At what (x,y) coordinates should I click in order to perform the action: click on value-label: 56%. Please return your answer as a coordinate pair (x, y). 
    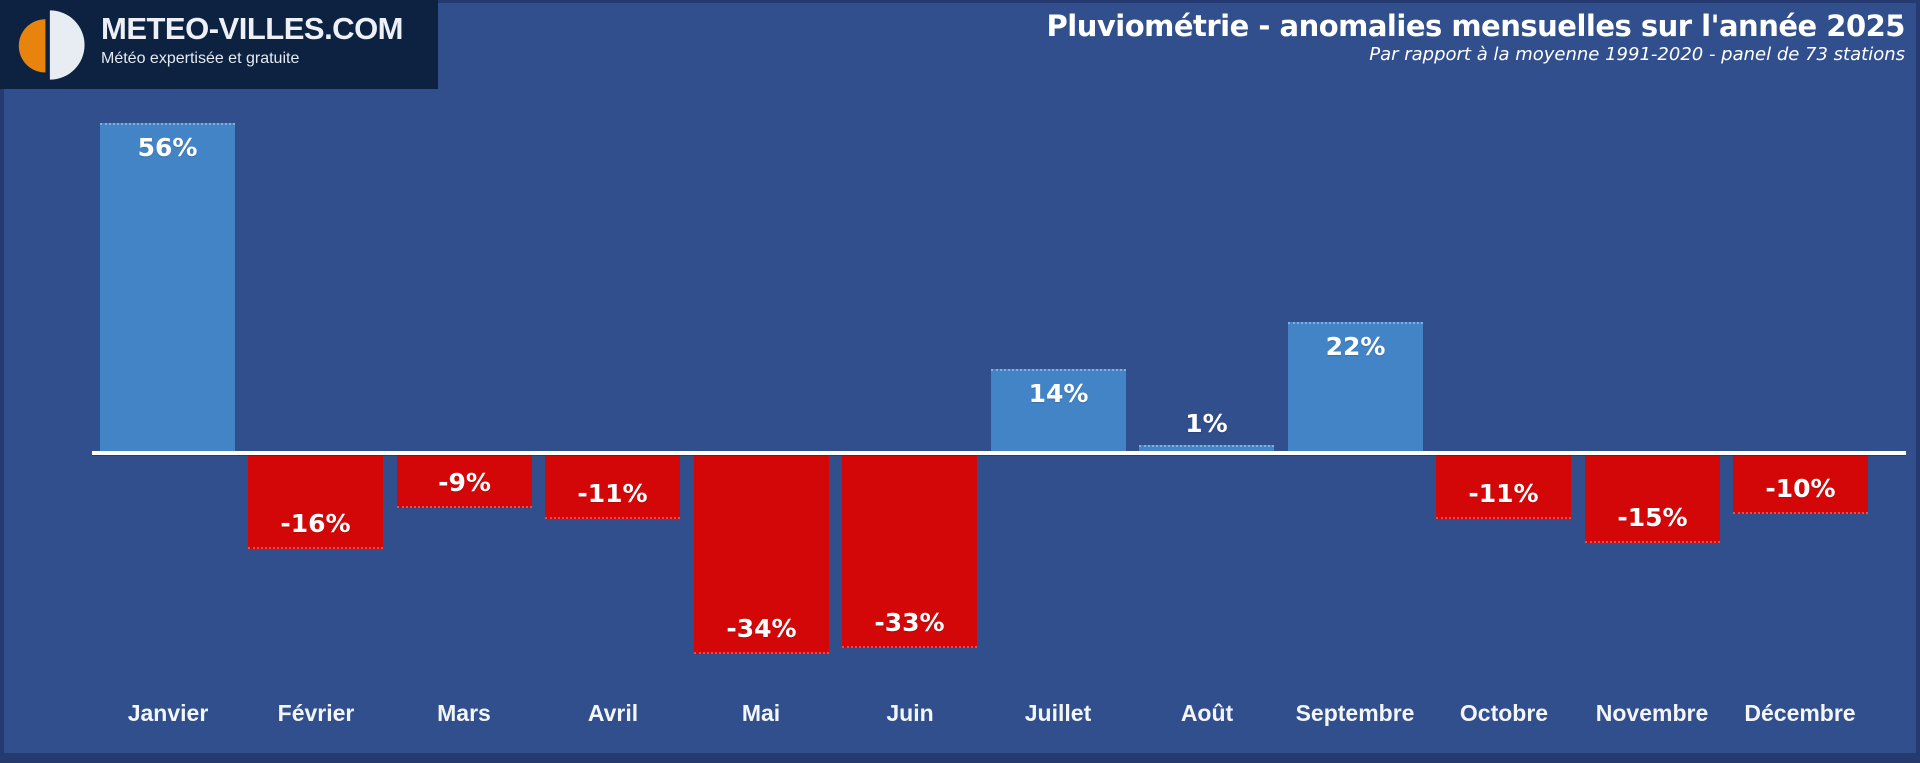
    Looking at the image, I should click on (167, 147).